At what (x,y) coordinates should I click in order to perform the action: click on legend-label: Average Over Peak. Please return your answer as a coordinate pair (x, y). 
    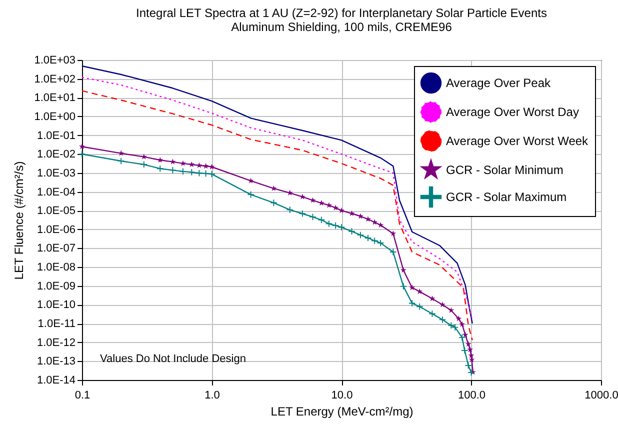
    Looking at the image, I should click on (499, 83).